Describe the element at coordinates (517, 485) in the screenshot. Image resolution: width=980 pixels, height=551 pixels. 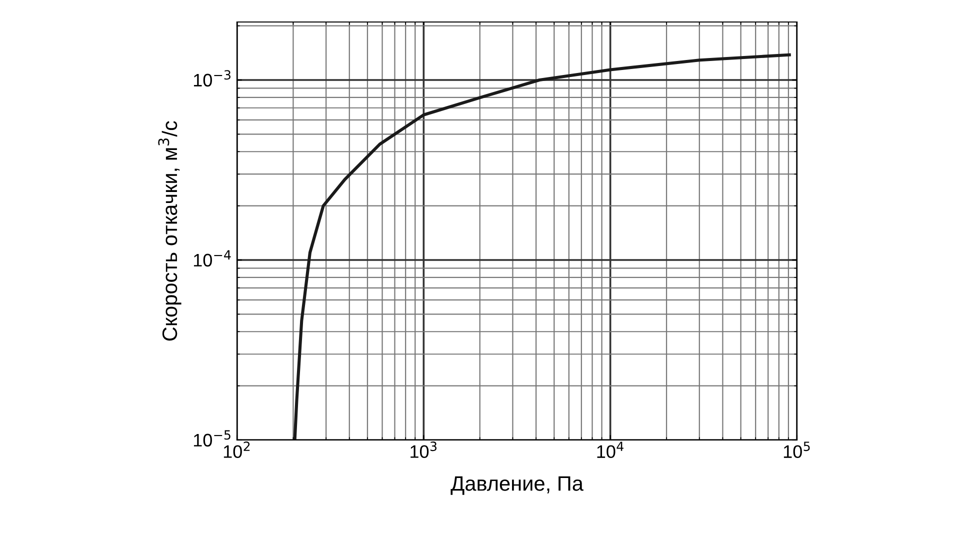
I see `x-axis-title: Давление, Па` at that location.